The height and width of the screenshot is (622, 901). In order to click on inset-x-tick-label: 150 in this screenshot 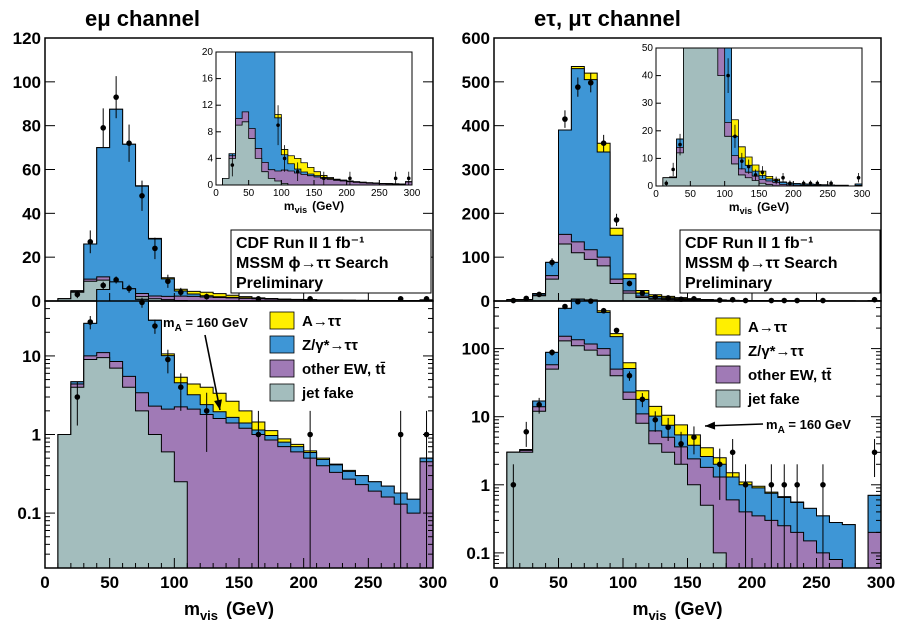, I will do `click(314, 193)`.